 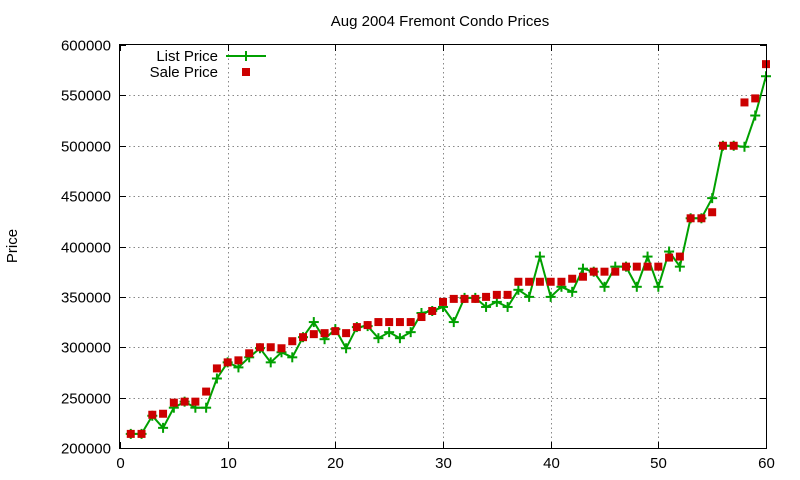 I want to click on y-tick-label: 550000, so click(x=86, y=96).